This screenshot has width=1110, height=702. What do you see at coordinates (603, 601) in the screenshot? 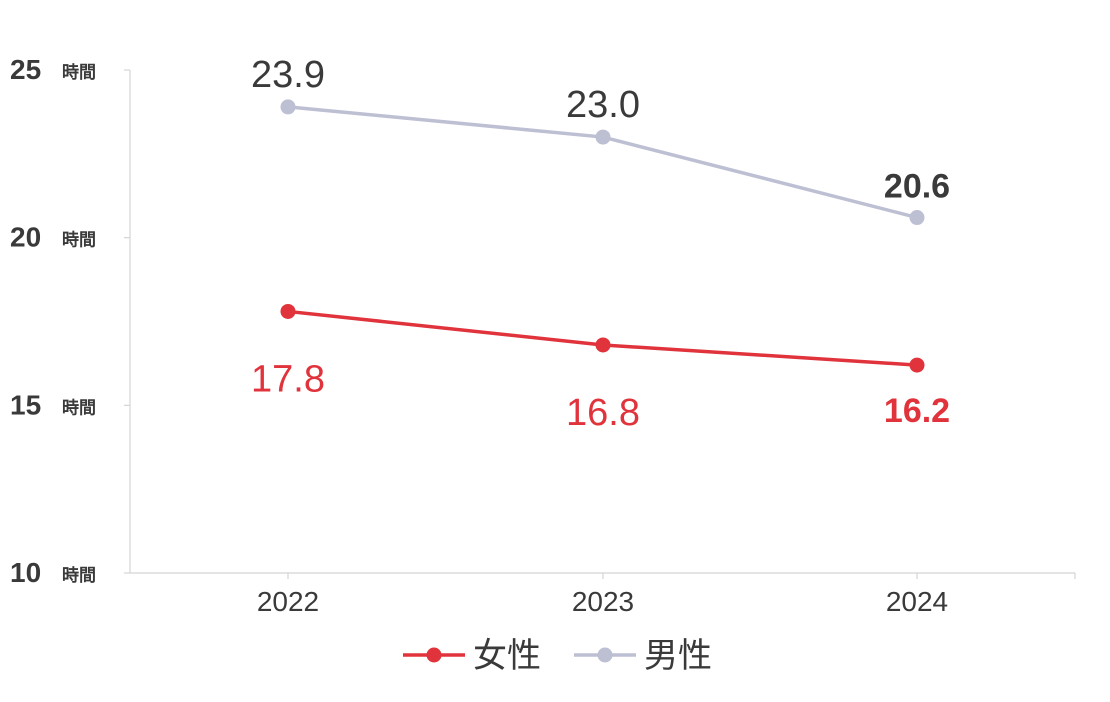
I see `x-tick-label: 2023` at bounding box center [603, 601].